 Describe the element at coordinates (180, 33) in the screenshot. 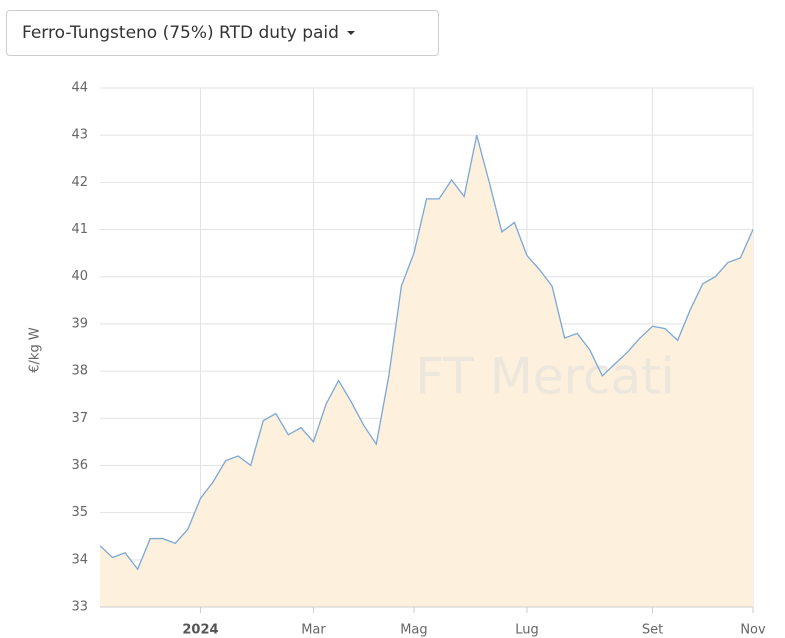

I see `dropdown-label: Ferro-Tungsteno (75%) RTD duty paid` at that location.